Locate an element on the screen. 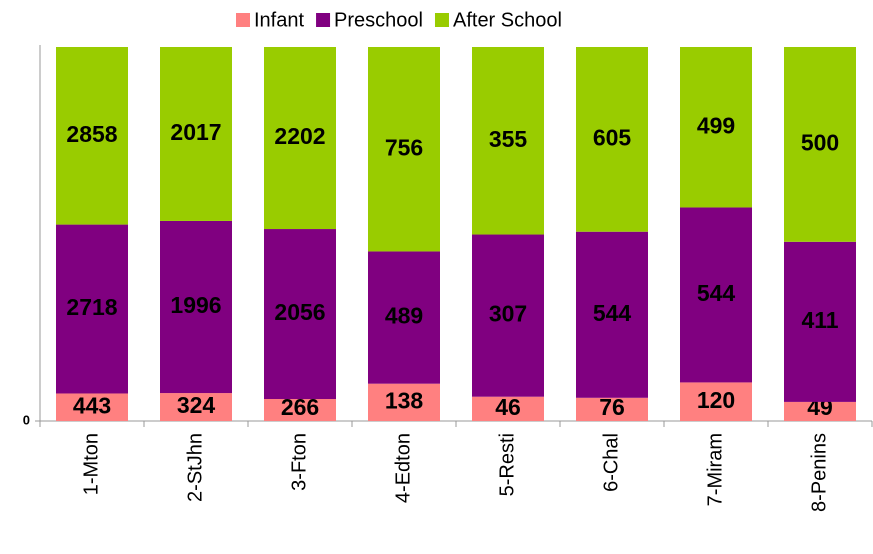 This screenshot has width=873, height=554. data-label: 2718 is located at coordinates (91, 307).